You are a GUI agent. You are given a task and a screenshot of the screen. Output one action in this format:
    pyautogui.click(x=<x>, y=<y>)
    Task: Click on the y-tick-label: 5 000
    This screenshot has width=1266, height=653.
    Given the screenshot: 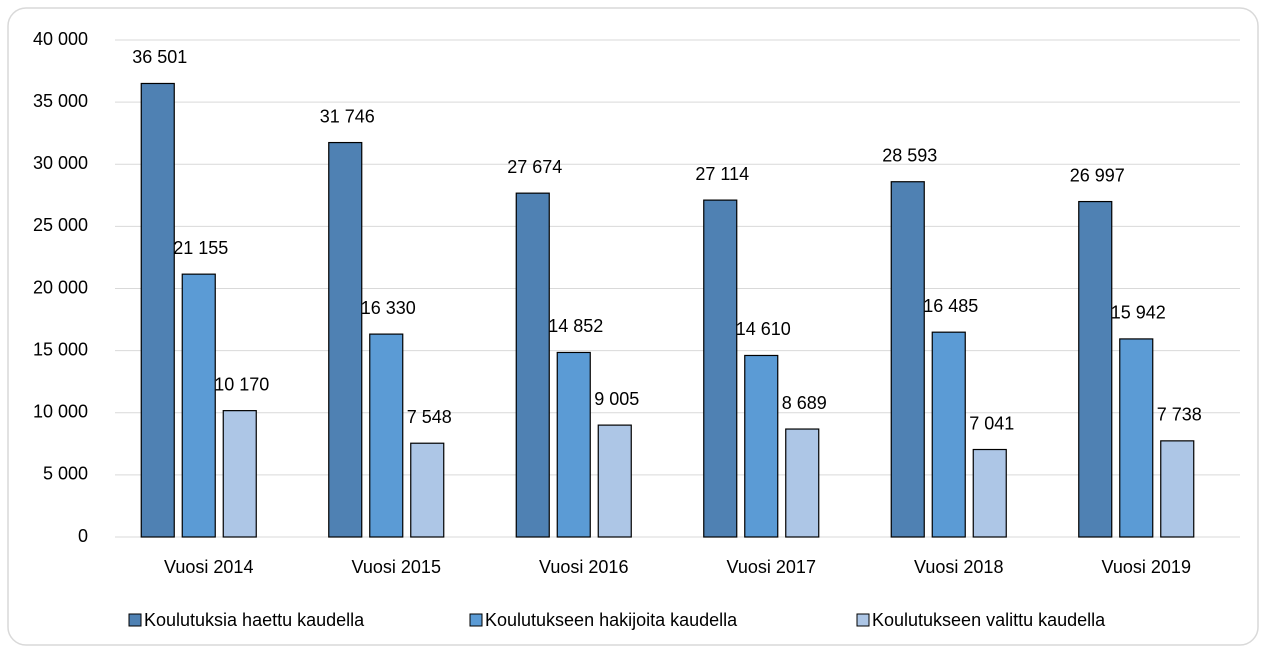 What is the action you would take?
    pyautogui.click(x=65, y=474)
    